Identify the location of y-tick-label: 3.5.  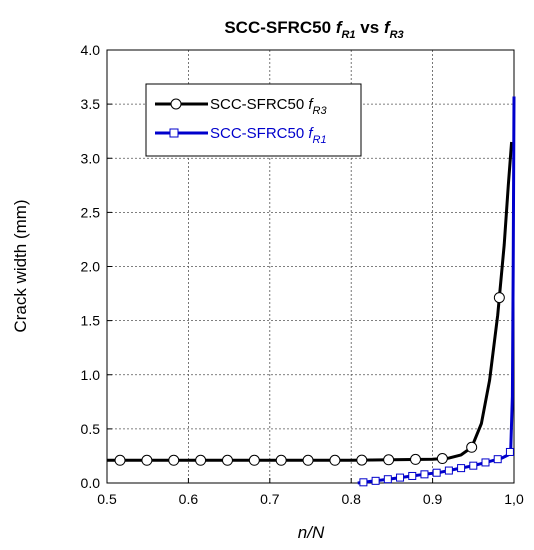
(91, 104).